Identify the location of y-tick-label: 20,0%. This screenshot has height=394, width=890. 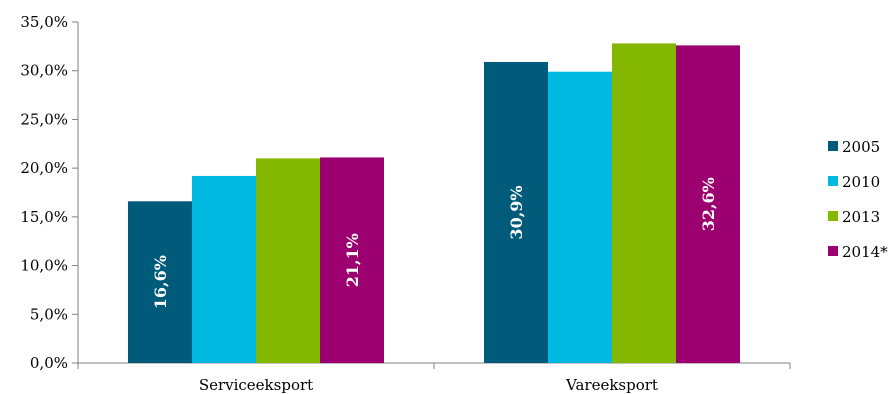
(44, 168).